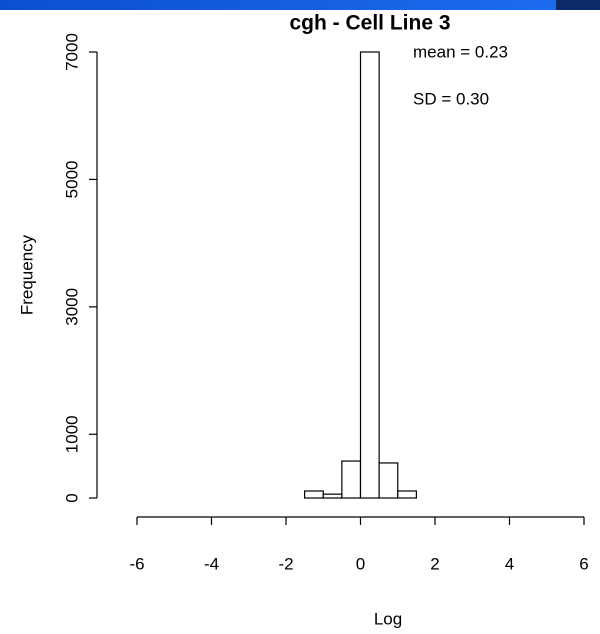 This screenshot has width=600, height=634. Describe the element at coordinates (451, 98) in the screenshot. I see `annotation: SD = 0.30` at that location.